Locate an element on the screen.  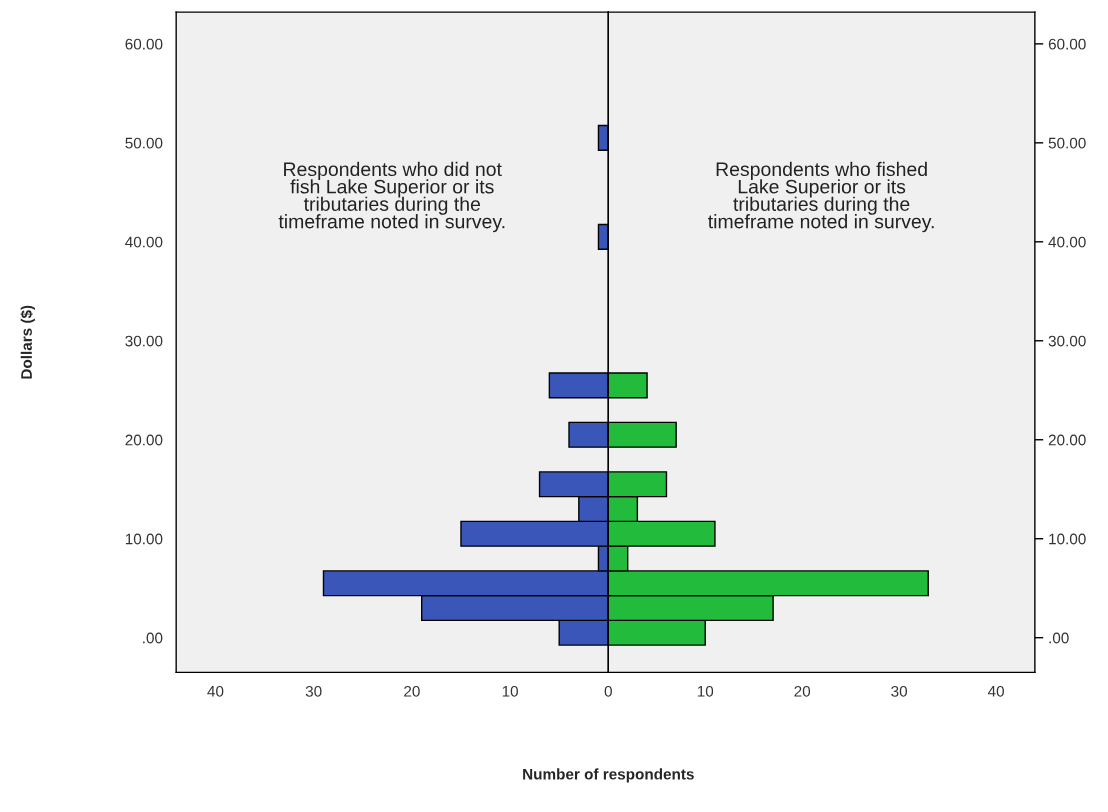
y-axis-title: Dollars ($) is located at coordinates (27, 342).